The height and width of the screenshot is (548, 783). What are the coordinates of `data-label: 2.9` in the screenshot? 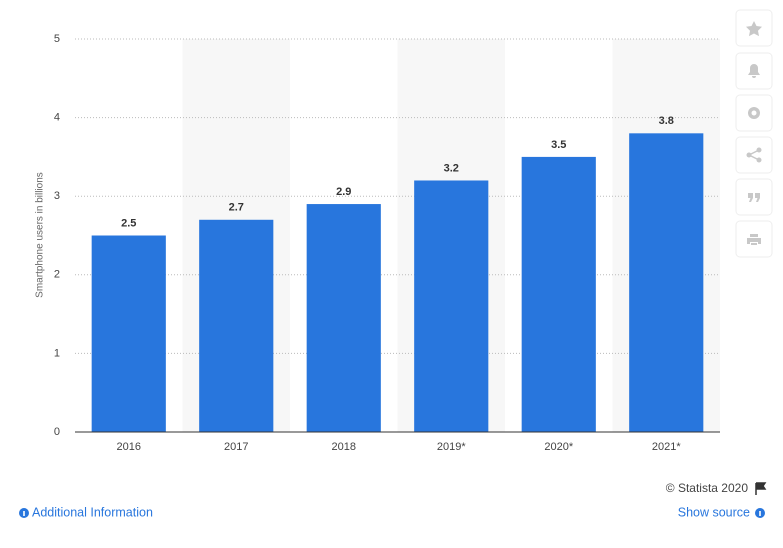 It's located at (343, 192).